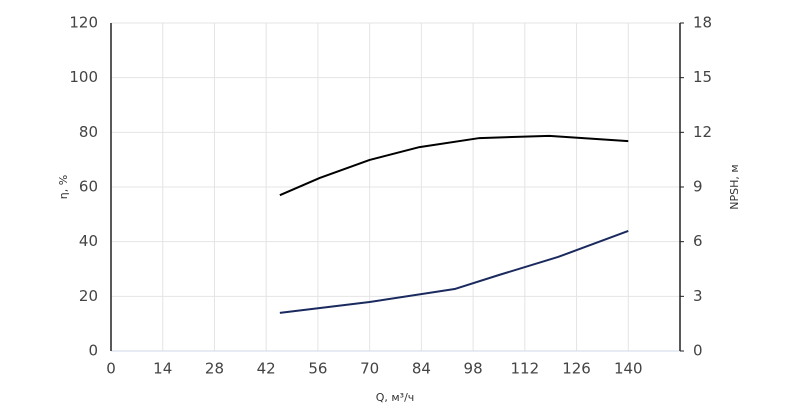 The width and height of the screenshot is (800, 408). Describe the element at coordinates (628, 369) in the screenshot. I see `x-tick-label: 140` at that location.